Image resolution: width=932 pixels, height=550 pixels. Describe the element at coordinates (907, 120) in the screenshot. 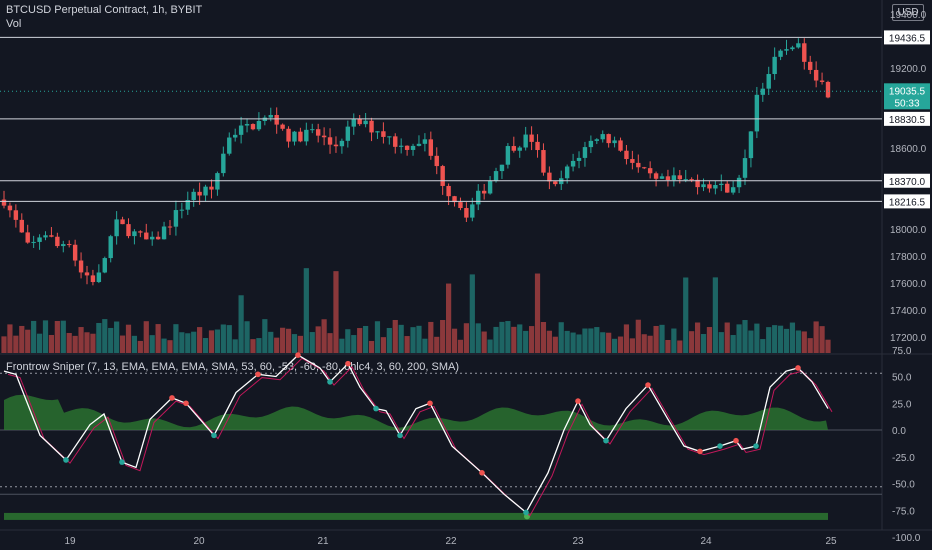

I see `level-label: 18830.5` at that location.